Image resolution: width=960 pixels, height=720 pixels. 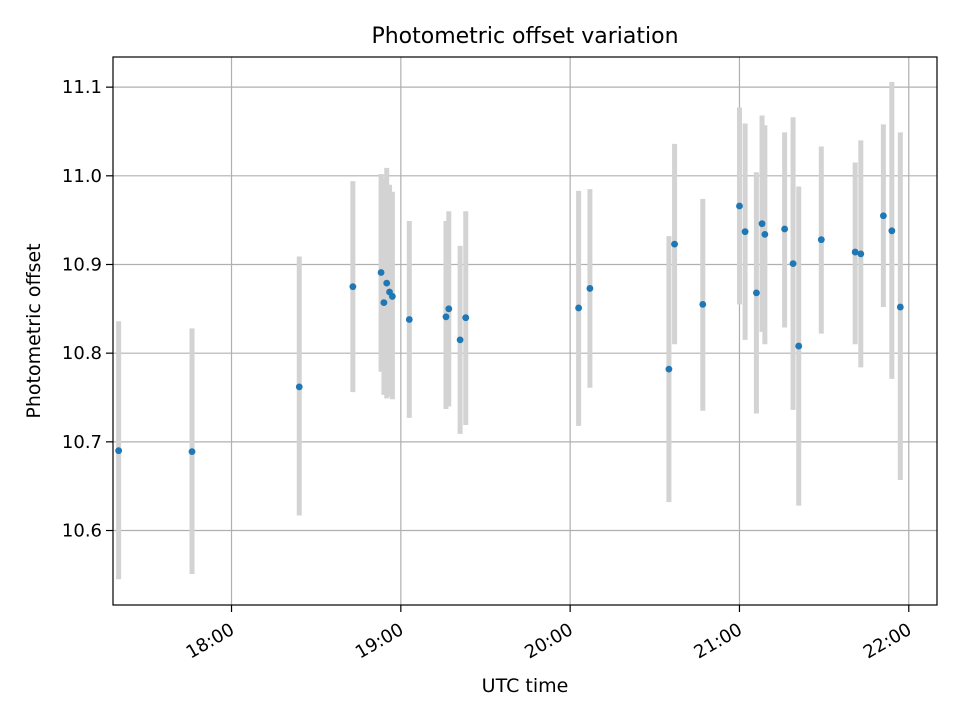 I want to click on x-tick-label: 18:00, so click(x=210, y=641).